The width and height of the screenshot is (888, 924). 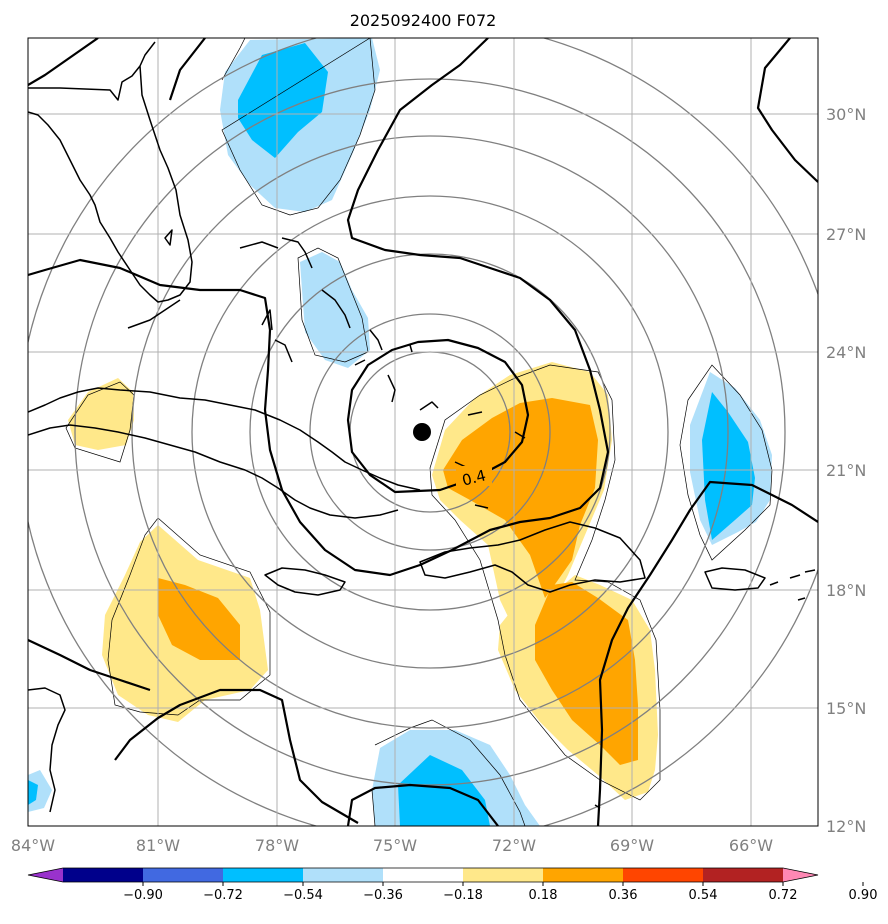 What do you see at coordinates (143, 895) in the screenshot?
I see `colorbar-tick-label: −0.90` at bounding box center [143, 895].